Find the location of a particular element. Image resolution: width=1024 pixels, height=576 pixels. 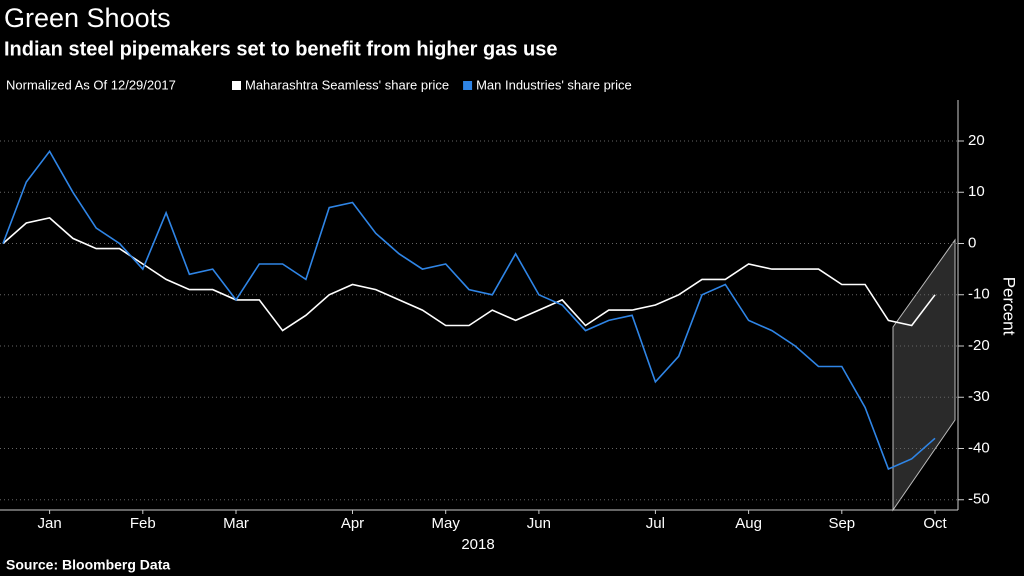

source: Source: Bloomberg Data is located at coordinates (88, 565).